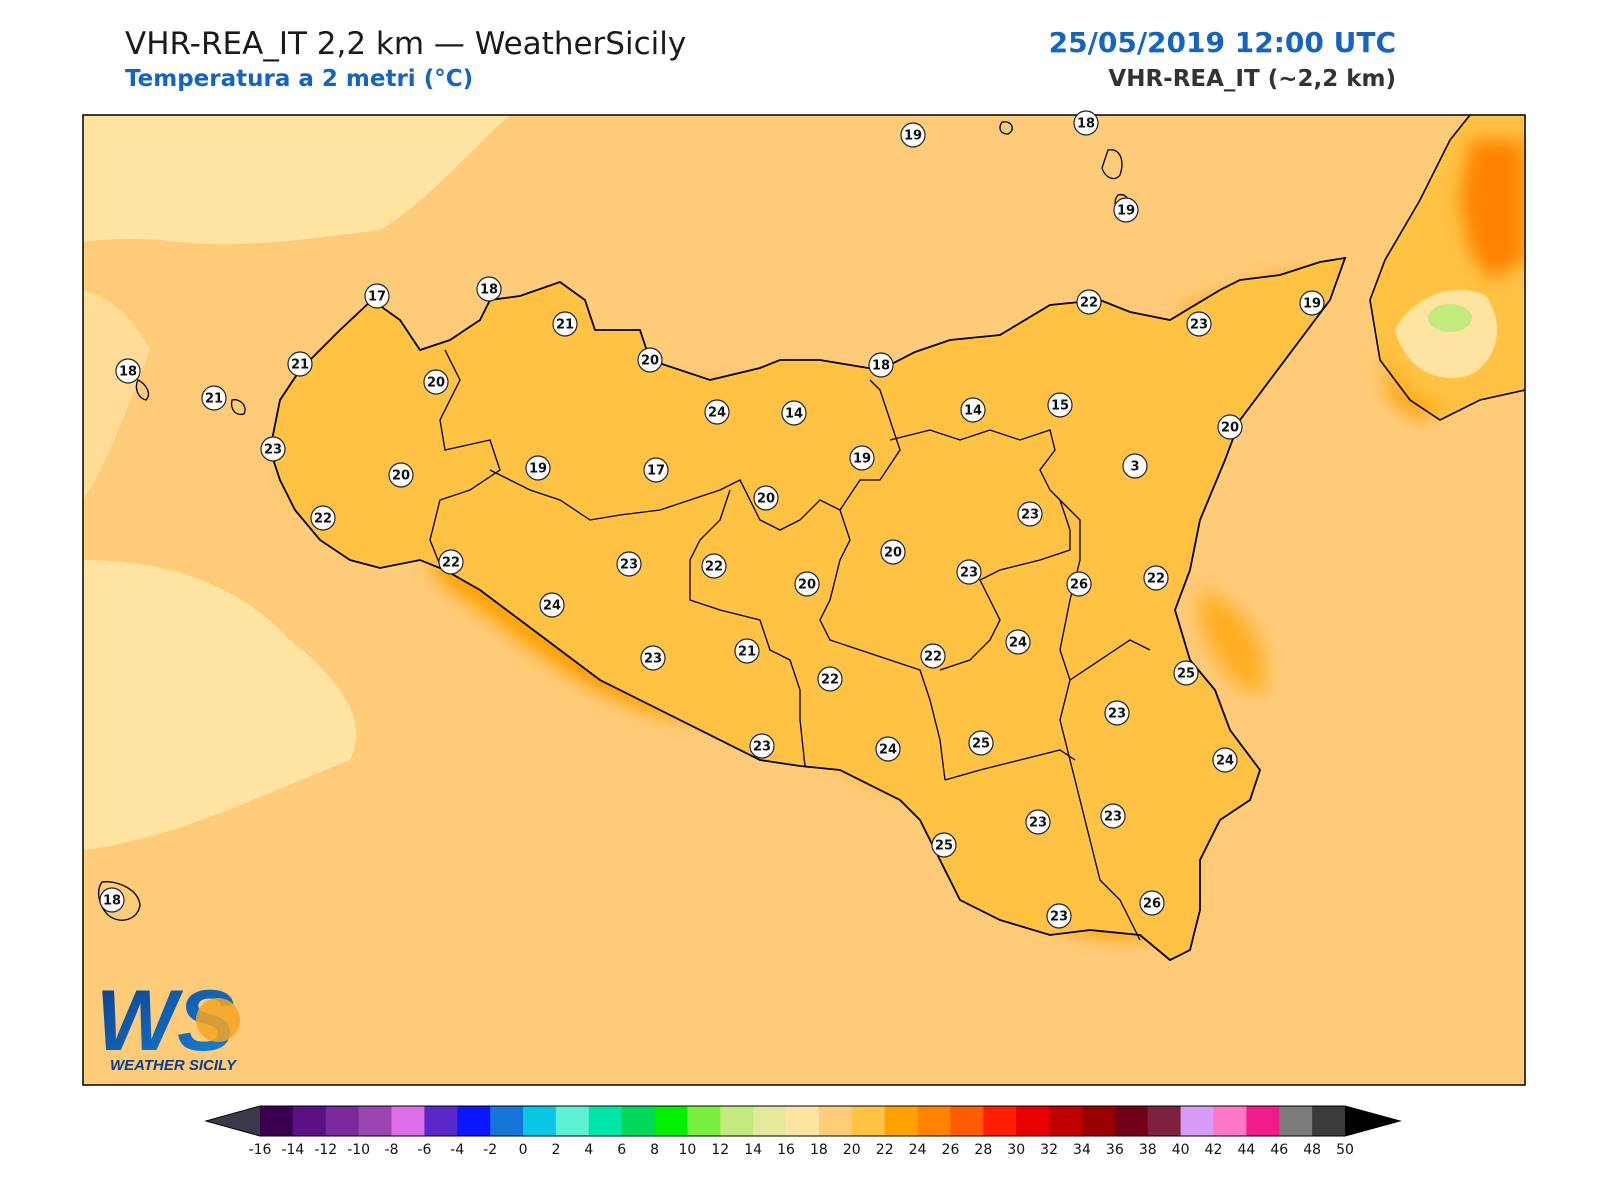  Describe the element at coordinates (1246, 1150) in the screenshot. I see `colorbar-tick-label: 44` at that location.